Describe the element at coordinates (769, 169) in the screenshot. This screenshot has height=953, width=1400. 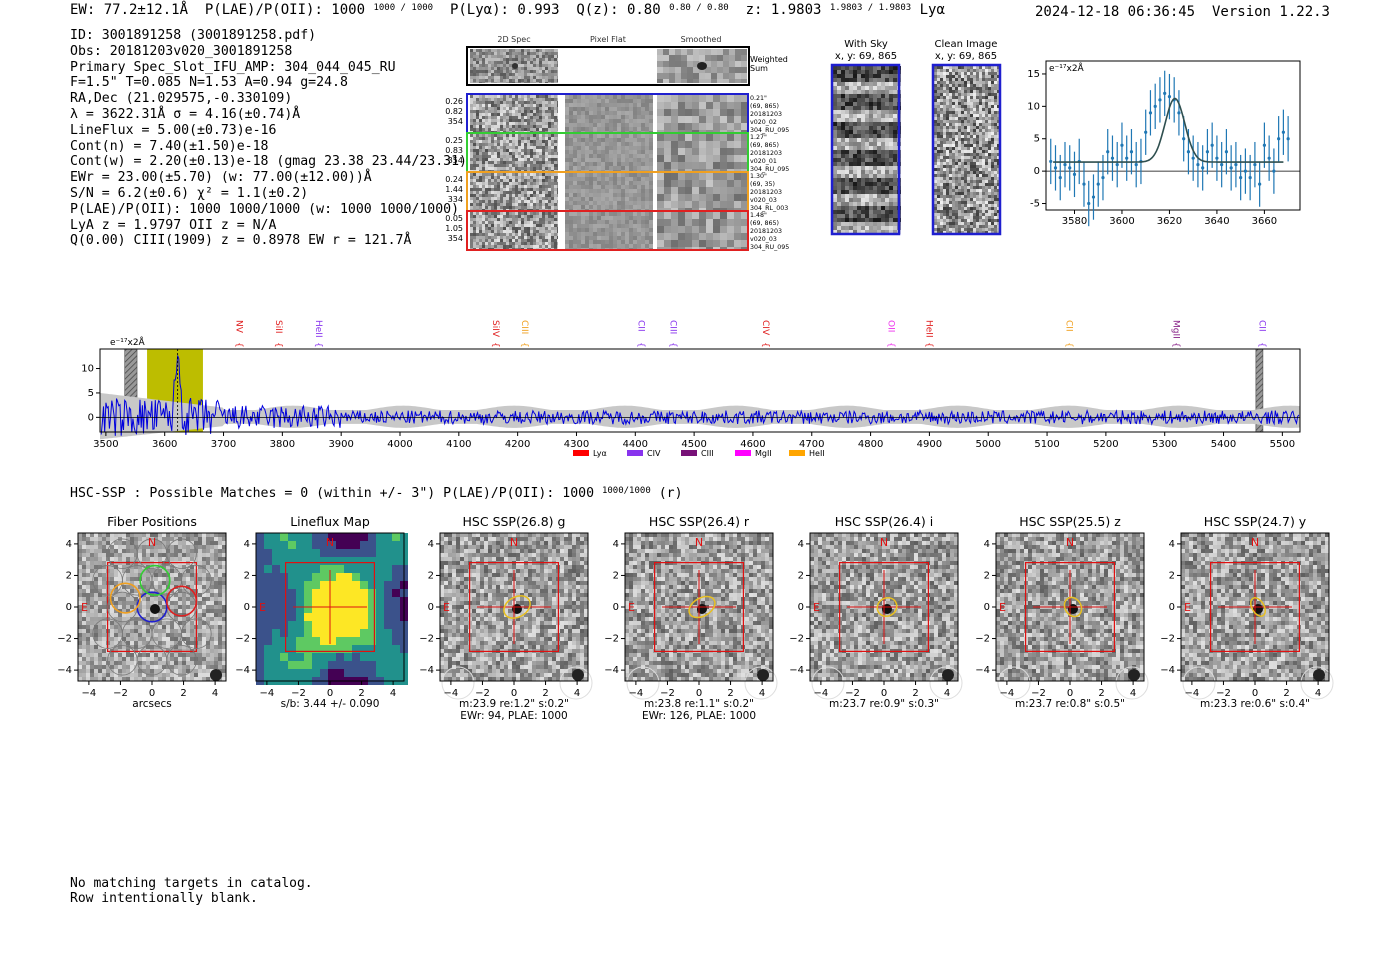
I see `row-right-label: 304_RU_095` at that location.